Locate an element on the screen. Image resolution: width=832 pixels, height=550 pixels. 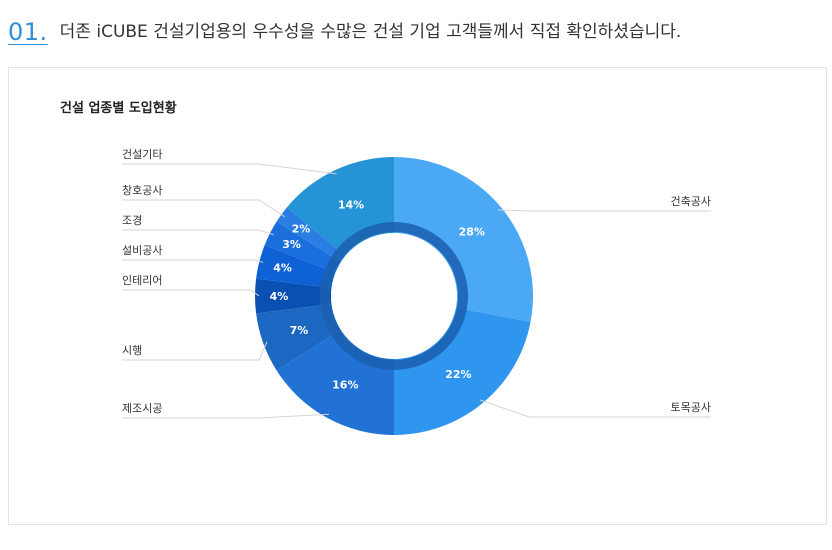
category-label: 토목공사 is located at coordinates (691, 407).